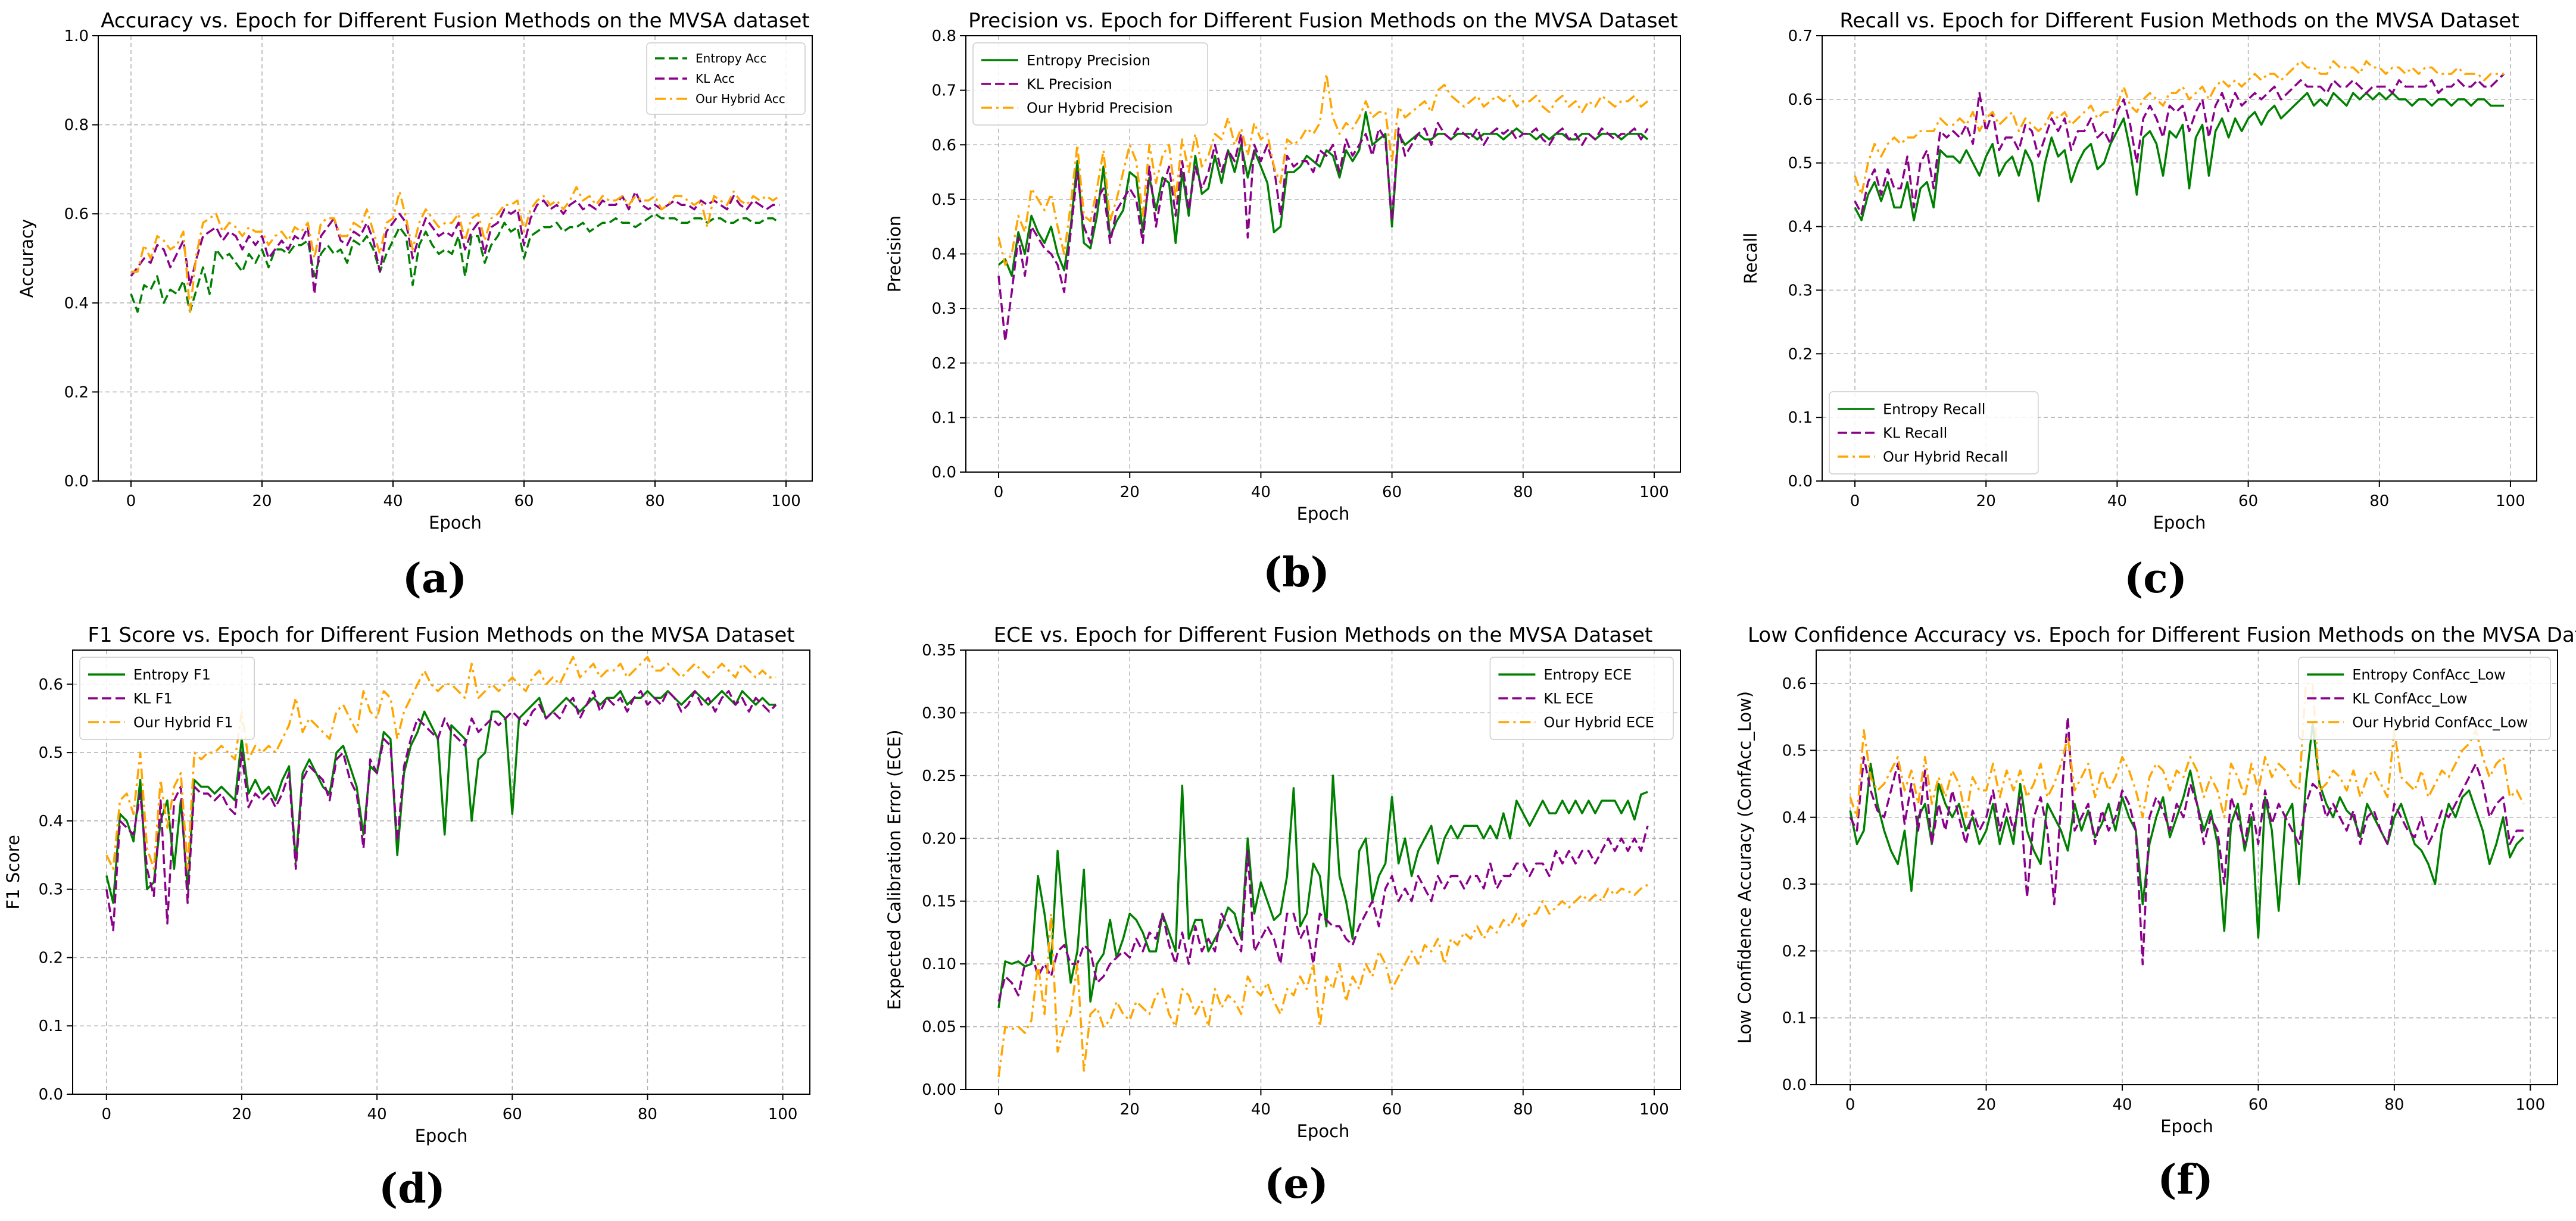 This screenshot has width=2576, height=1221. I want to click on legend-label: Entropy F1, so click(172, 675).